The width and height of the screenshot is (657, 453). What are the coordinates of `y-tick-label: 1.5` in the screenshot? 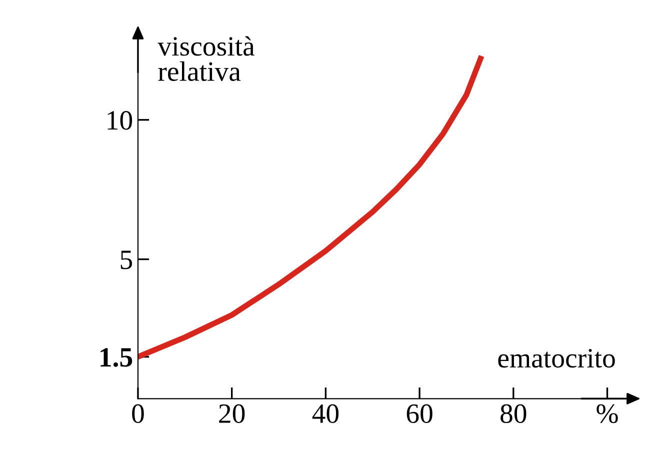 It's located at (116, 357).